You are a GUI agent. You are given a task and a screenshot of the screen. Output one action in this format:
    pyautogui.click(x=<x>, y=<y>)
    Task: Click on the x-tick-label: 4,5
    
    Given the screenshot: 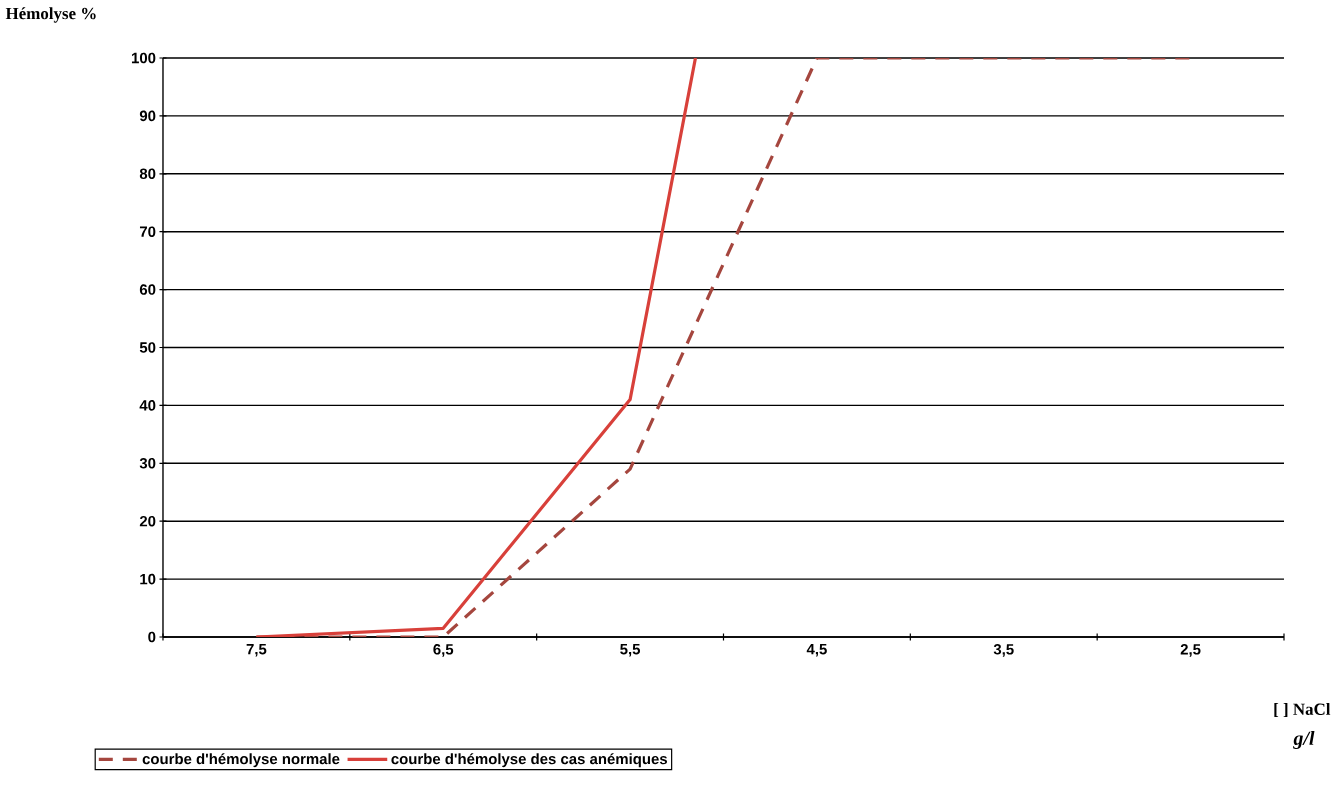 What is the action you would take?
    pyautogui.click(x=816, y=650)
    